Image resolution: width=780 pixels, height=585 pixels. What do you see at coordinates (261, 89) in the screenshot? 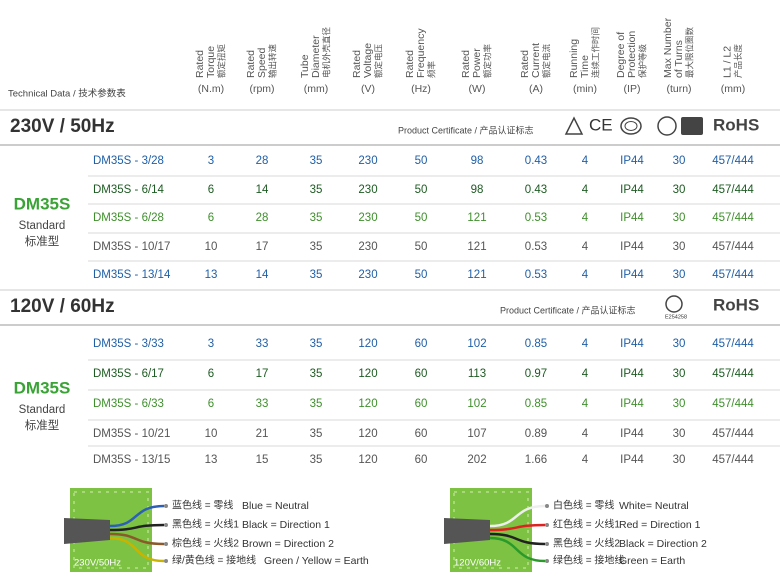
I see `column-unit: (rpm)` at bounding box center [261, 89].